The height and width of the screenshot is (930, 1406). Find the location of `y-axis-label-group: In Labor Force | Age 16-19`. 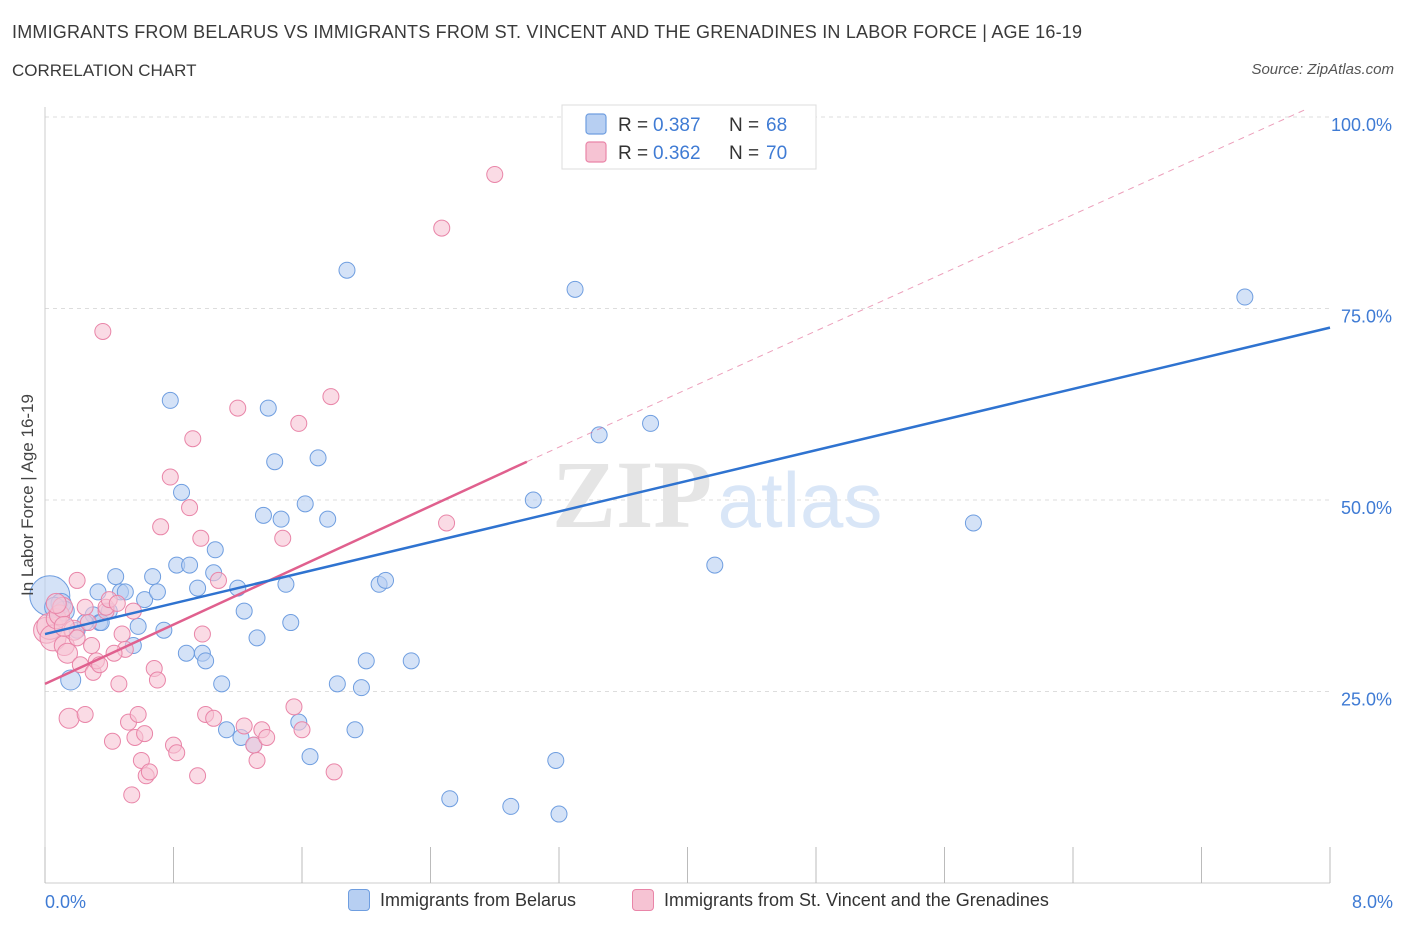

y-axis-label-group: In Labor Force | Age 16-19 is located at coordinates (27, 495).